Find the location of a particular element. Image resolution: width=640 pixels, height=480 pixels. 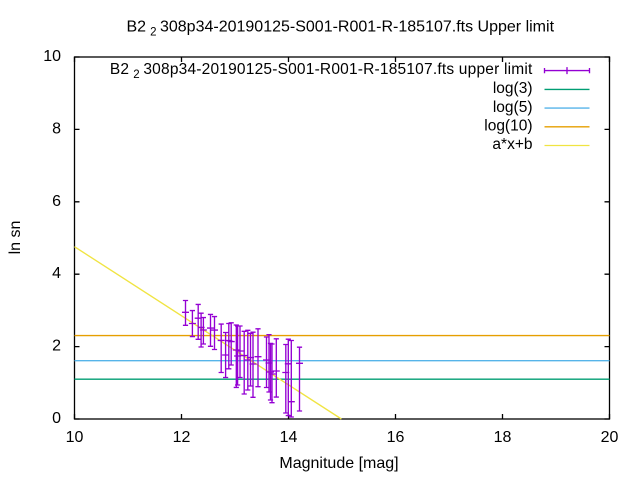

svg-text: 18 is located at coordinates (503, 437).